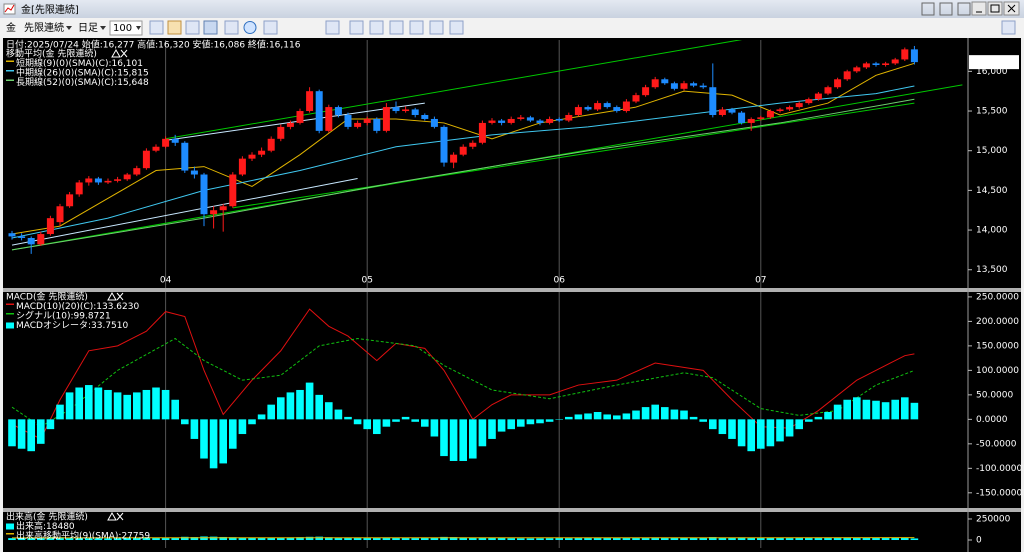 Image resolution: width=1024 pixels, height=552 pixels. Describe the element at coordinates (88, 28) in the screenshot. I see `period-select: 日足` at that location.